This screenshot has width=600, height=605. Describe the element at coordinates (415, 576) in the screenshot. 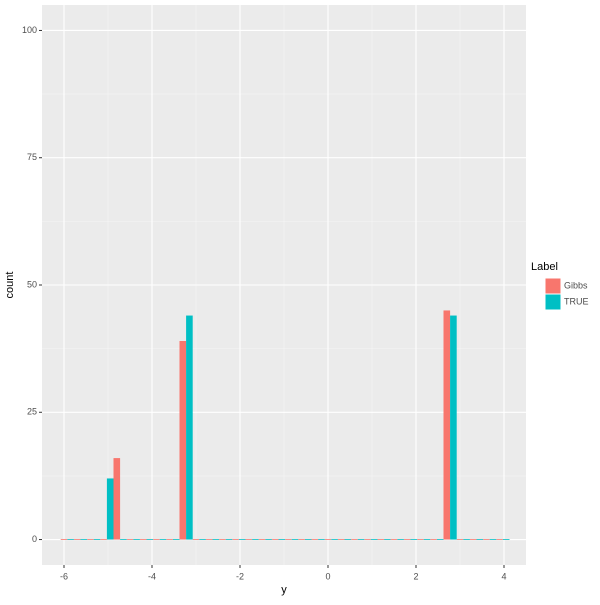

I see `x-tick-label: 2` at that location.